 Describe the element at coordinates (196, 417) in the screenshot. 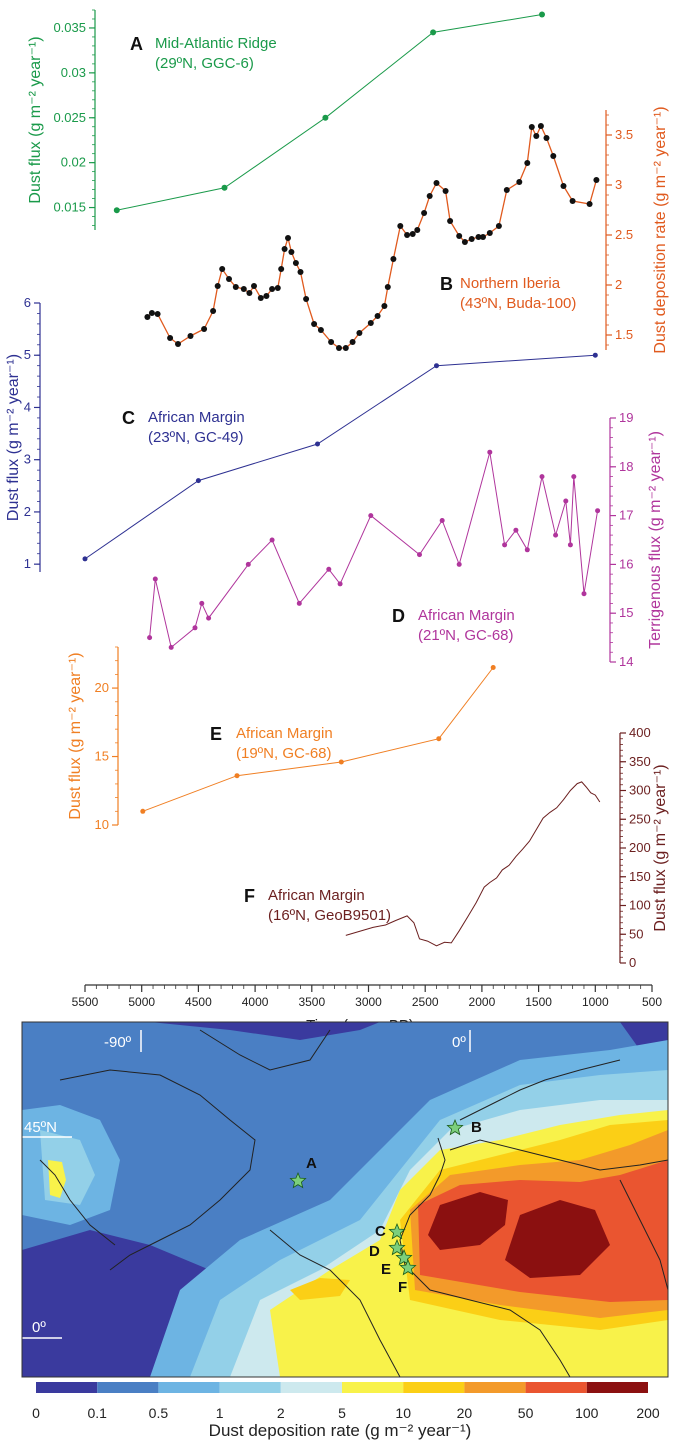

I see `panel-c-title: African Margin` at that location.